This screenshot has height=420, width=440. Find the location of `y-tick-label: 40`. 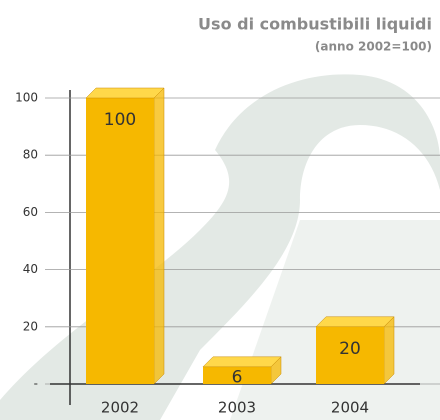

y-tick-label: 40 is located at coordinates (30, 269).